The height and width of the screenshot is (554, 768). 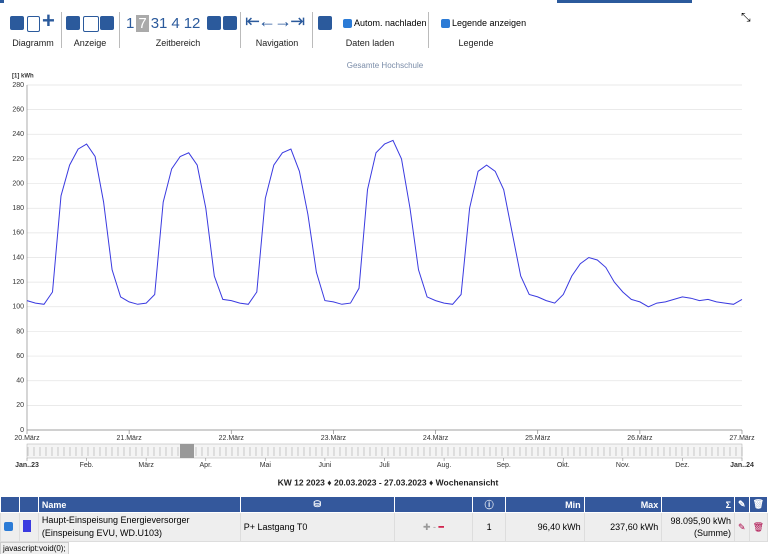 What do you see at coordinates (18, 208) in the screenshot?
I see `y-tick-label: 180` at bounding box center [18, 208].